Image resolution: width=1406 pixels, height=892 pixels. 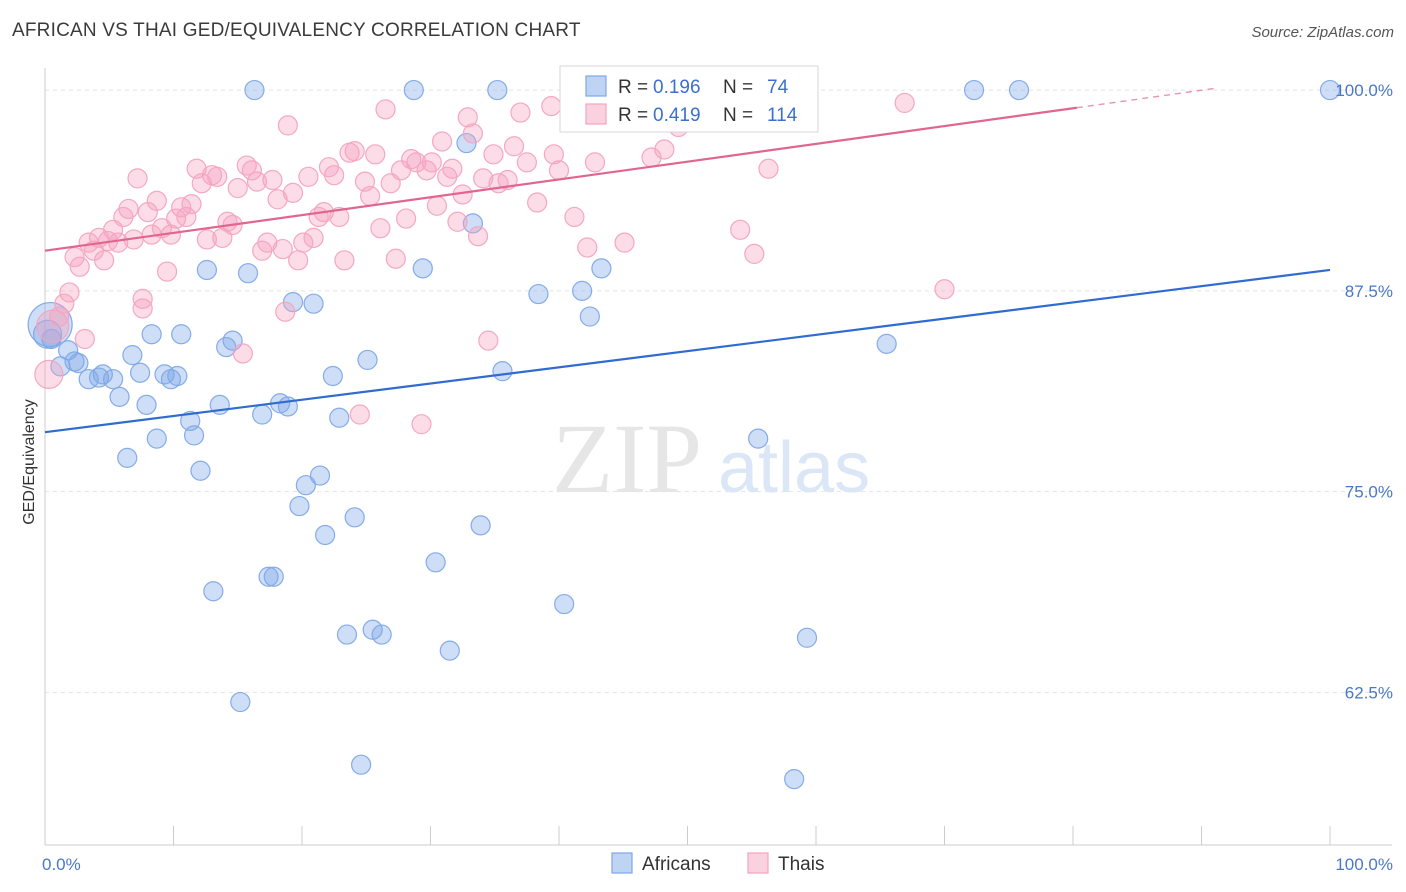 I want to click on thais-trend-extension, so click(x=1145, y=98).